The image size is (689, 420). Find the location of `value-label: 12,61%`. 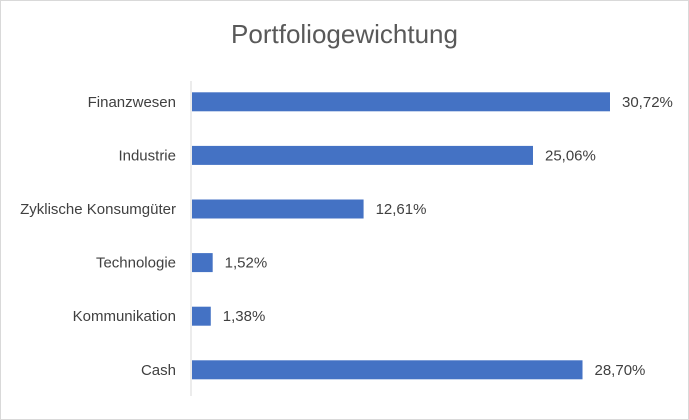

value-label: 12,61% is located at coordinates (401, 209).